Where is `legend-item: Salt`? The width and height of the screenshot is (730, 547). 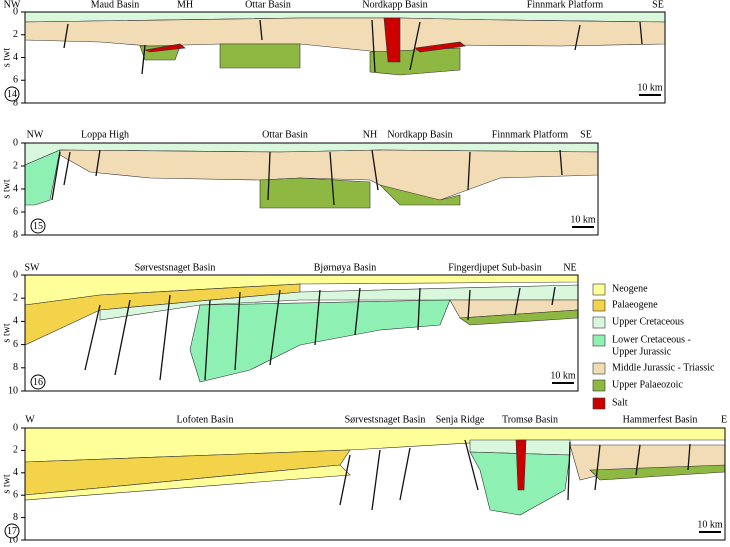 legend-item: Salt is located at coordinates (610, 403).